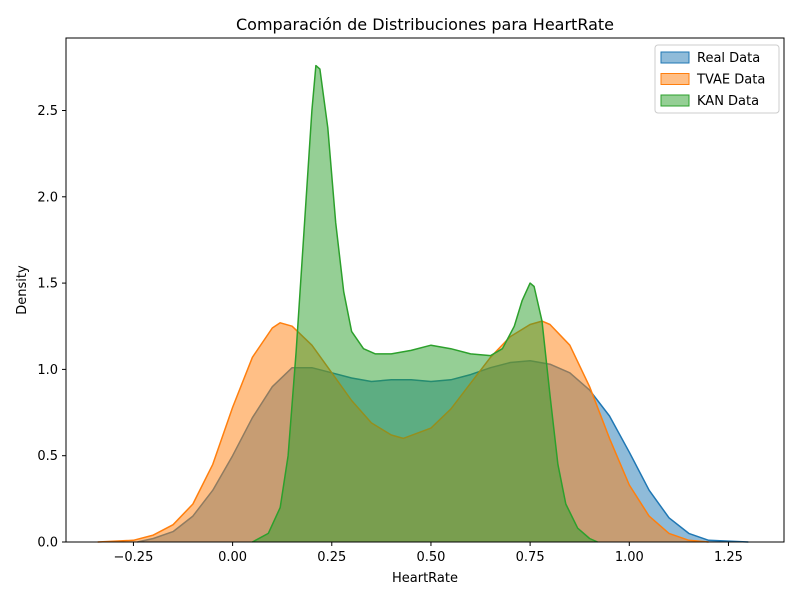 This screenshot has height=600, width=800. I want to click on legend-label: Real Data, so click(728, 58).